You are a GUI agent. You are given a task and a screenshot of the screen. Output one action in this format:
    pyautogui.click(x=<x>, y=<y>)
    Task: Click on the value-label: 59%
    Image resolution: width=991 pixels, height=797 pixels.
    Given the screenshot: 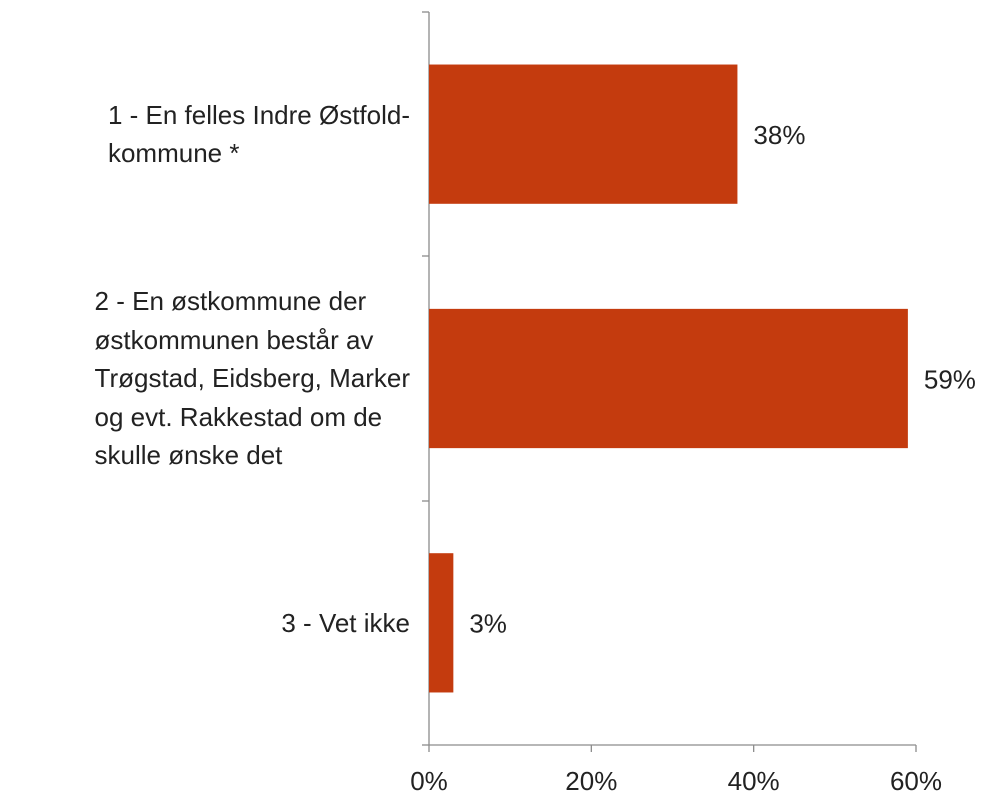 What is the action you would take?
    pyautogui.click(x=950, y=379)
    